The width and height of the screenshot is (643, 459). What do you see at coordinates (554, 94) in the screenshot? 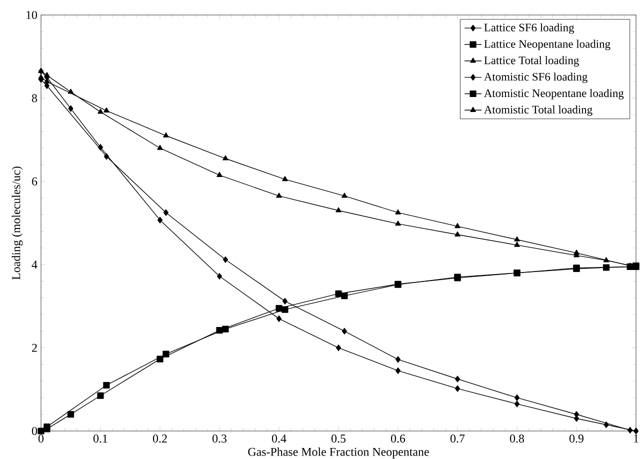
I see `legend-label: Atomistic Neopentane loading` at bounding box center [554, 94].